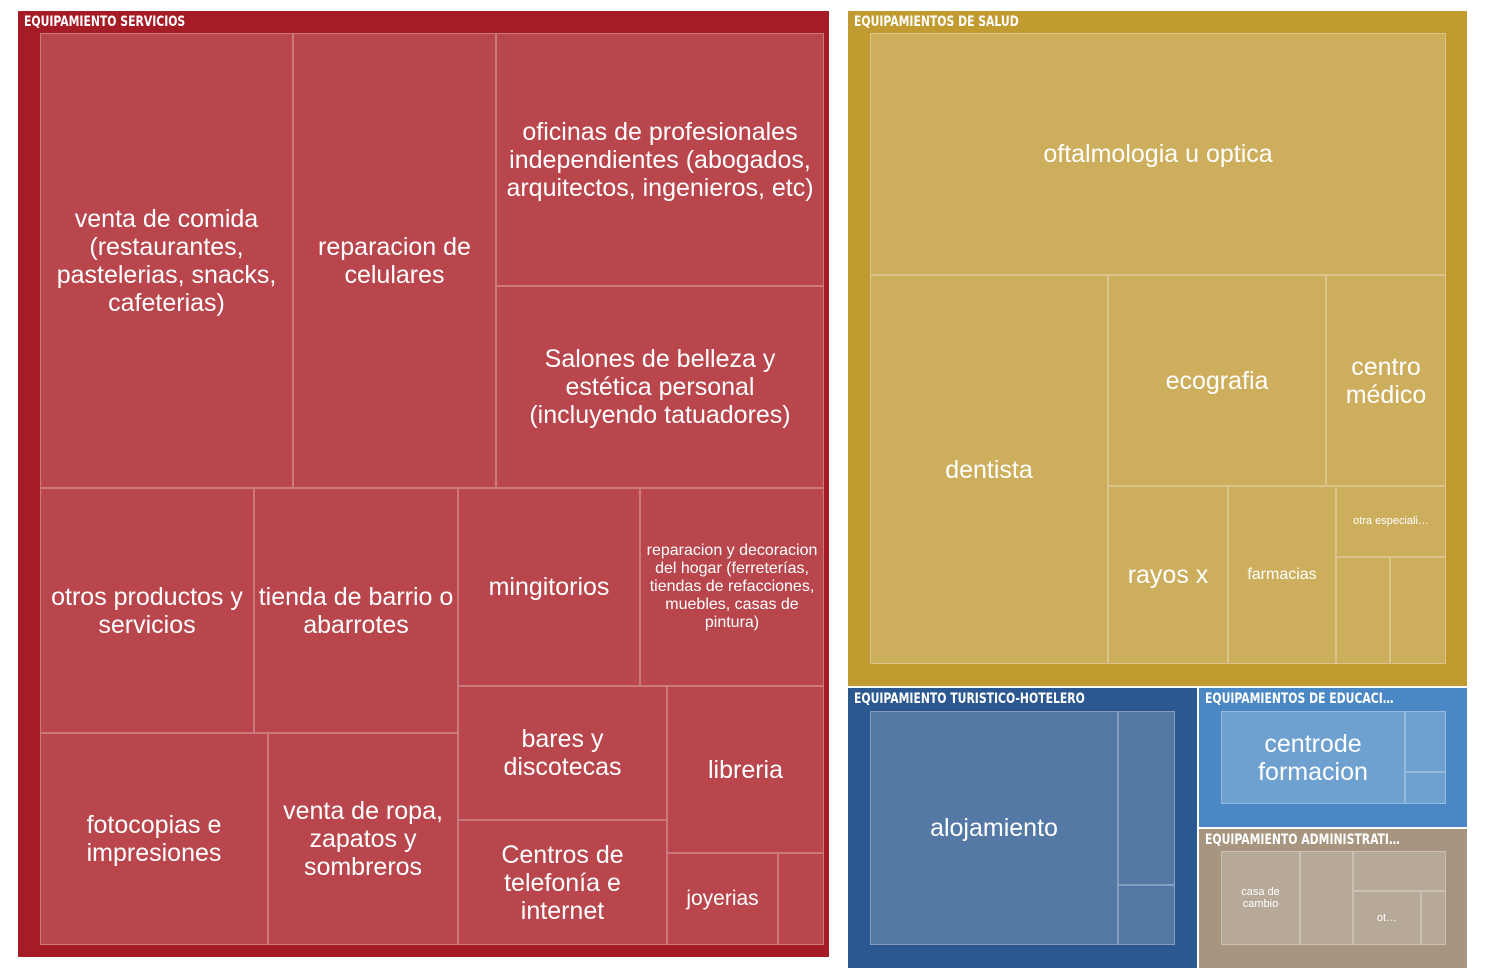 This screenshot has height=977, width=1485. I want to click on tile-label: tienda de barrio o abarrotes, so click(356, 610).